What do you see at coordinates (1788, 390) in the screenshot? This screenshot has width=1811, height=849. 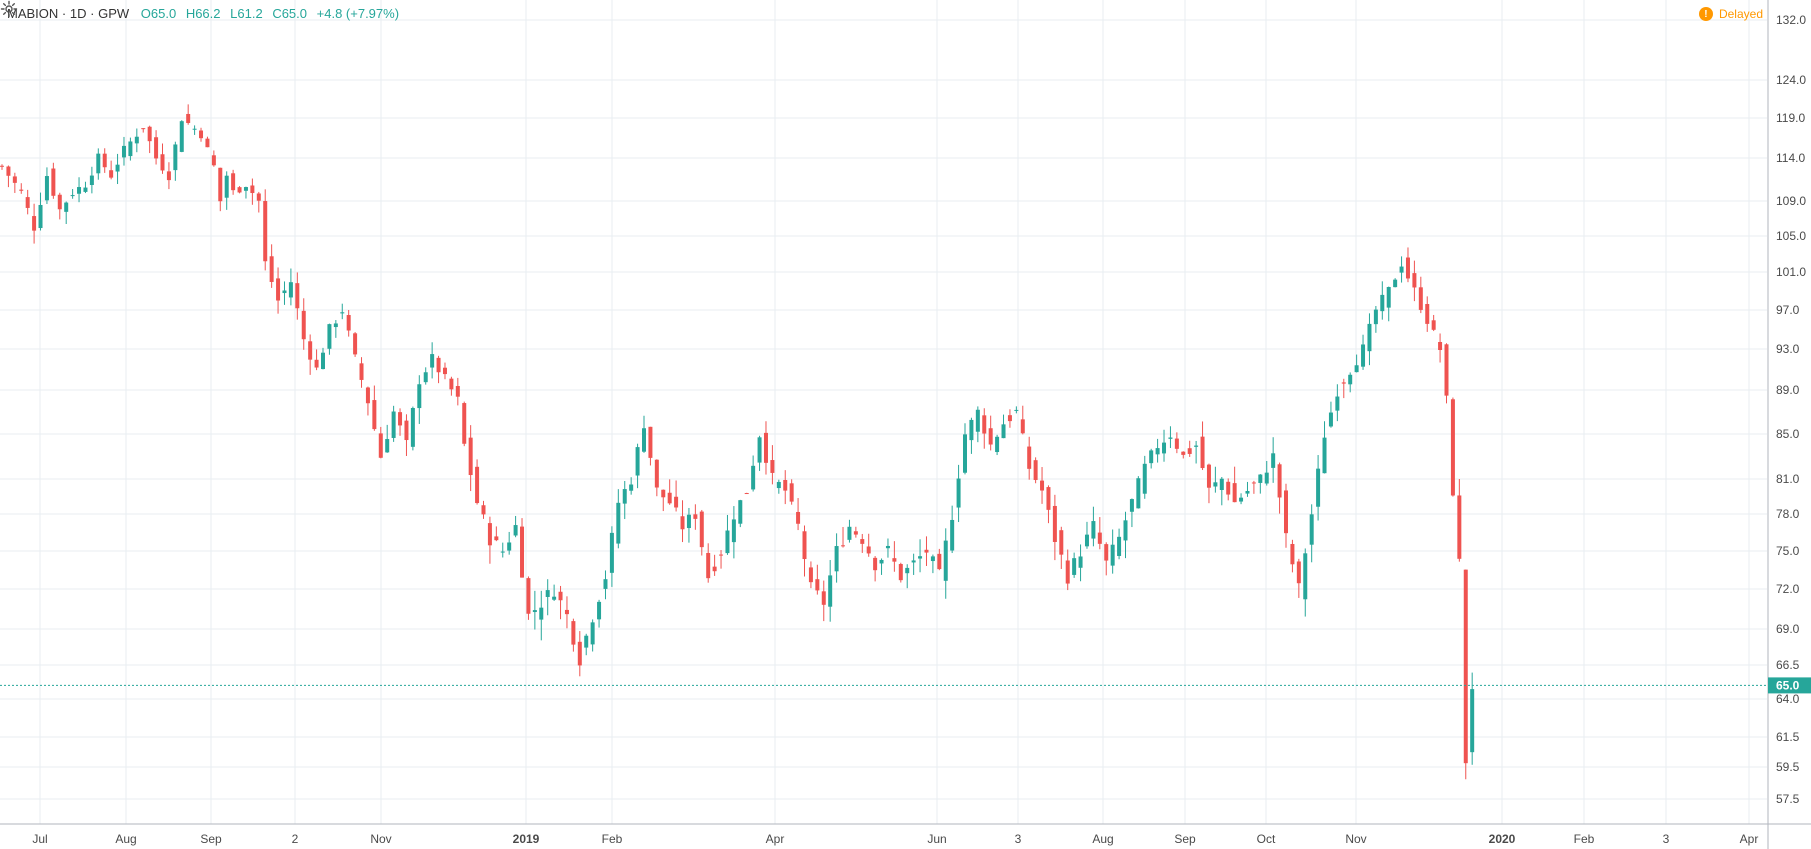 I see `price-tick-label: 89.0` at bounding box center [1788, 390].